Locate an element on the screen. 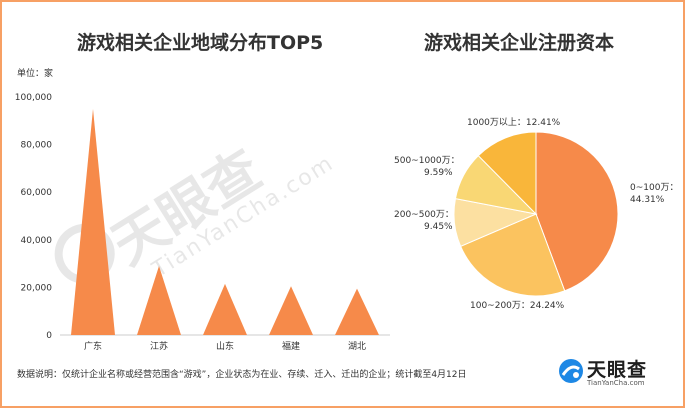 The height and width of the screenshot is (408, 685). pie-pct-label: 44.31% is located at coordinates (647, 200).